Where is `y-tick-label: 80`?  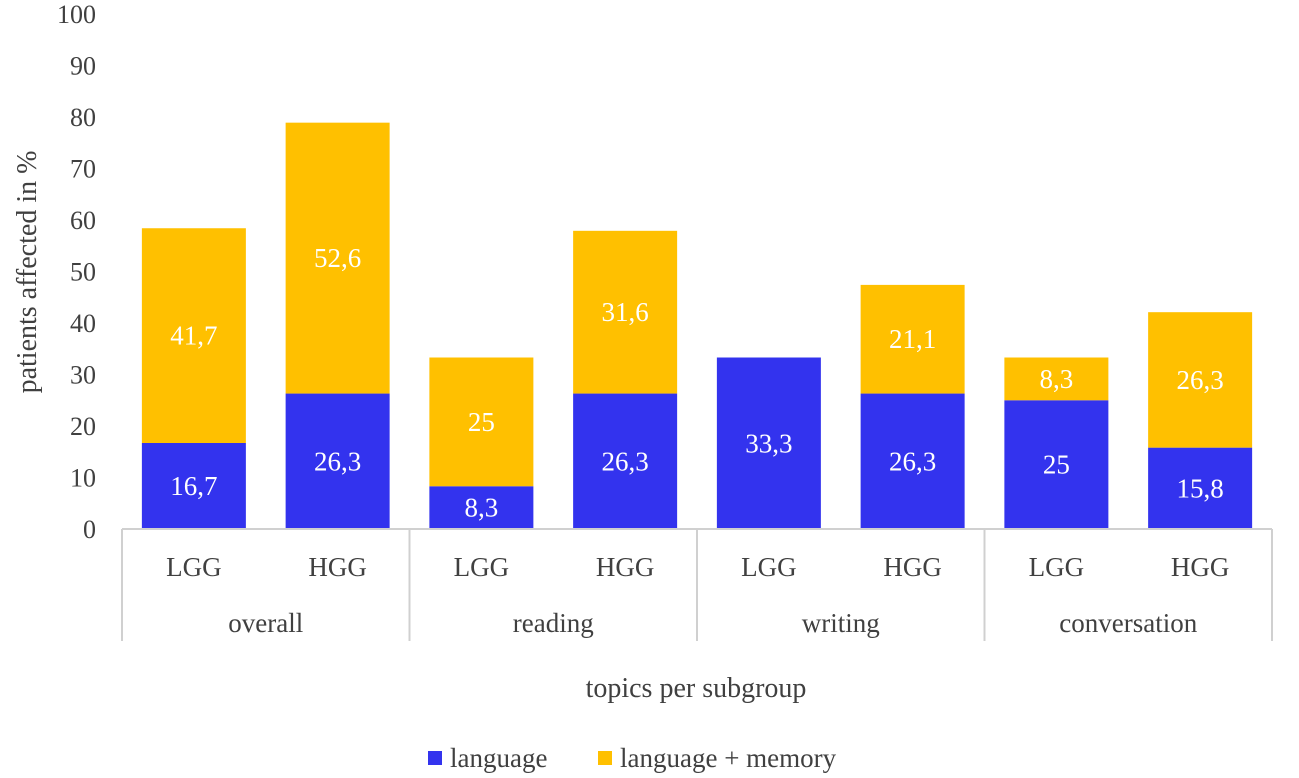
y-tick-label: 80 is located at coordinates (83, 117).